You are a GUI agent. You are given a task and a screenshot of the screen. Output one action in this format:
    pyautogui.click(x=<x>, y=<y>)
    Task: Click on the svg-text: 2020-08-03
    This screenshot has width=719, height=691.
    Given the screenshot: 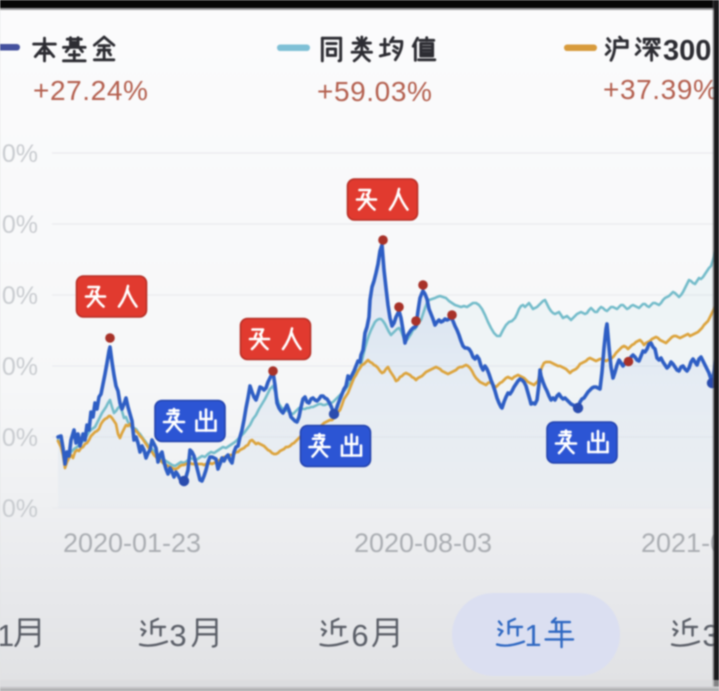 What is the action you would take?
    pyautogui.click(x=423, y=543)
    